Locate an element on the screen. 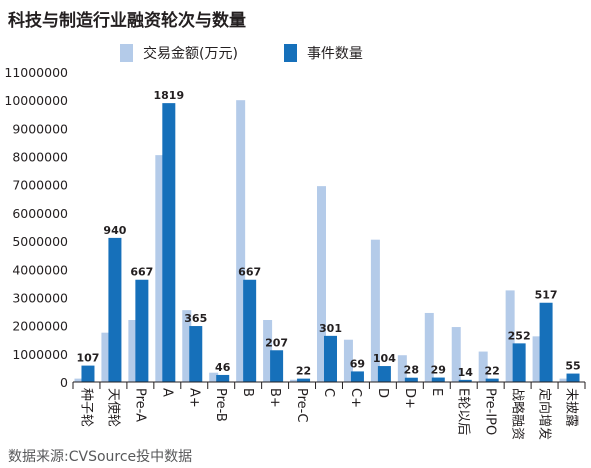 The image size is (591, 468). data-label-count: 29 is located at coordinates (438, 370).